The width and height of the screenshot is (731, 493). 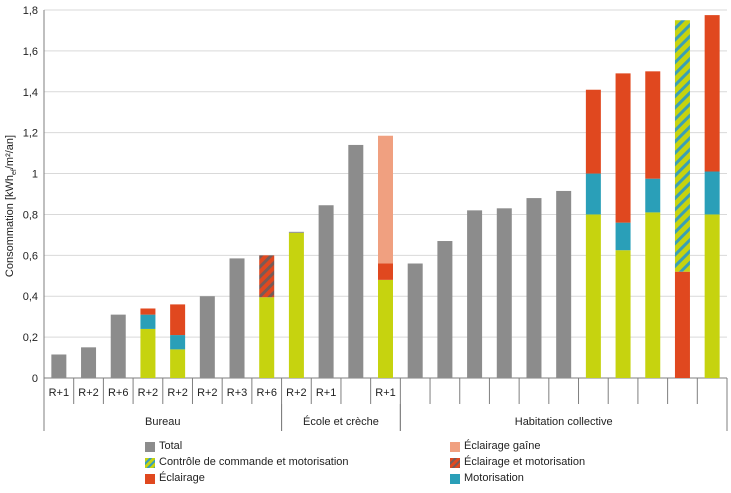 I want to click on legend-label: Éclairage gaîne, so click(x=502, y=446).